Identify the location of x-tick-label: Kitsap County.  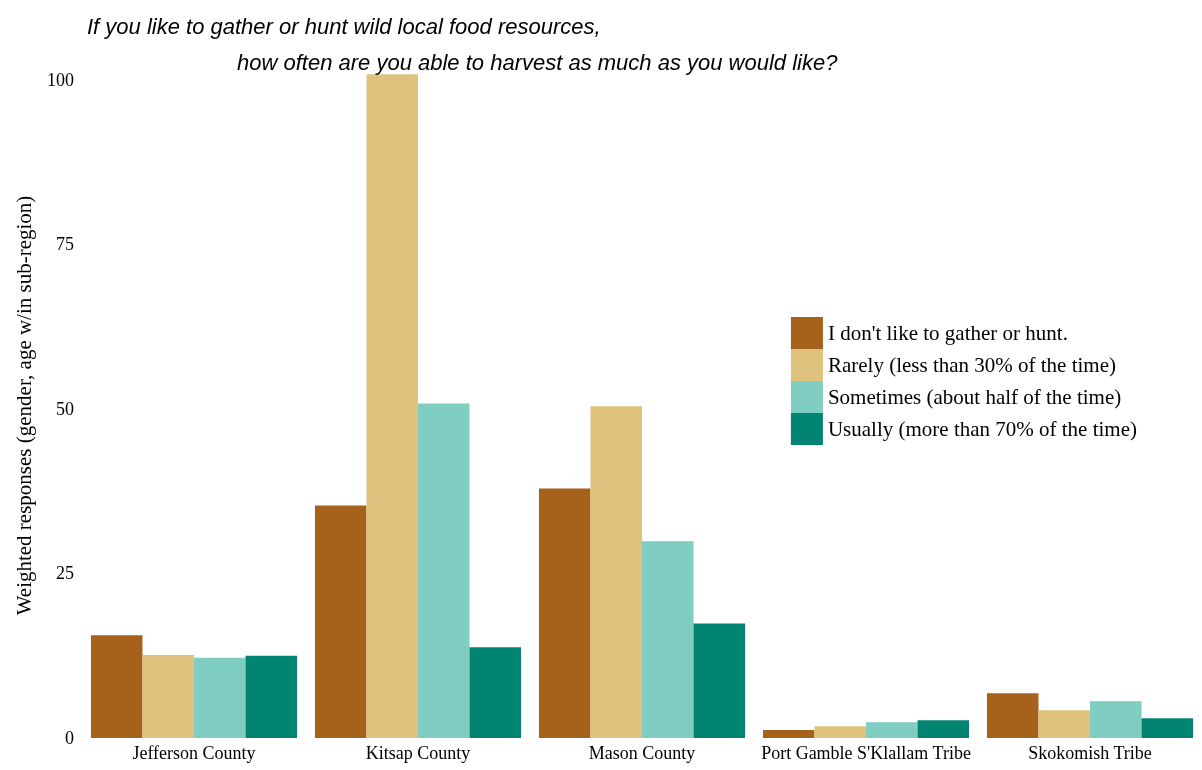
(418, 753).